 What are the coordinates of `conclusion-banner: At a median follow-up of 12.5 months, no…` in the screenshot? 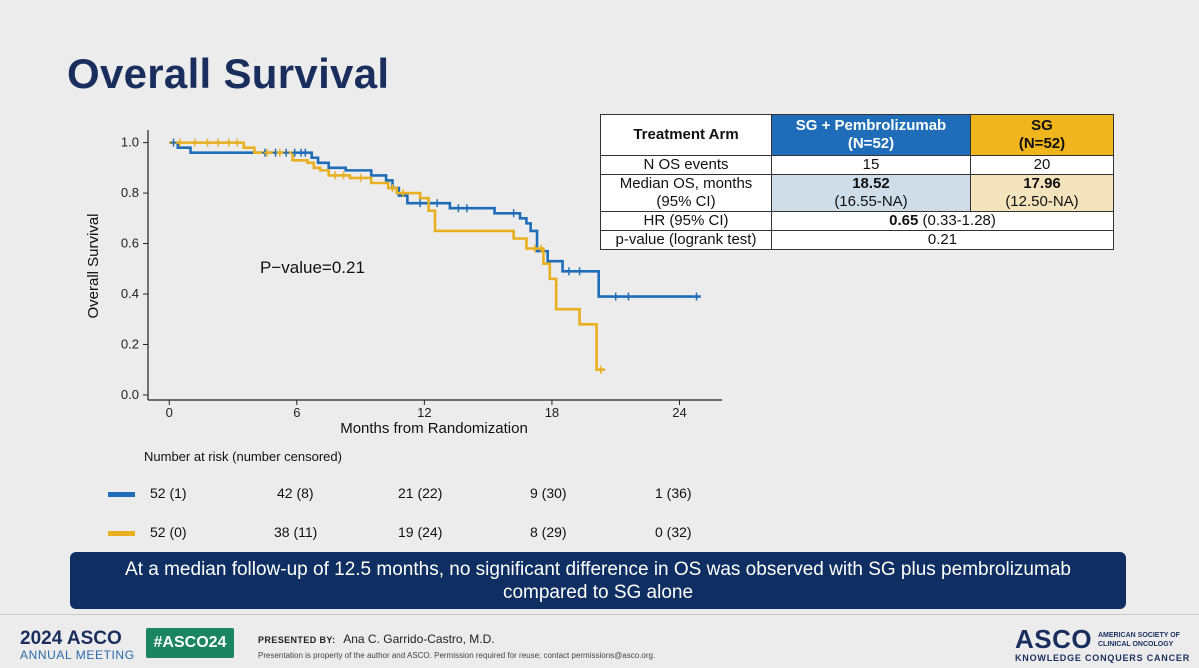 It's located at (598, 580).